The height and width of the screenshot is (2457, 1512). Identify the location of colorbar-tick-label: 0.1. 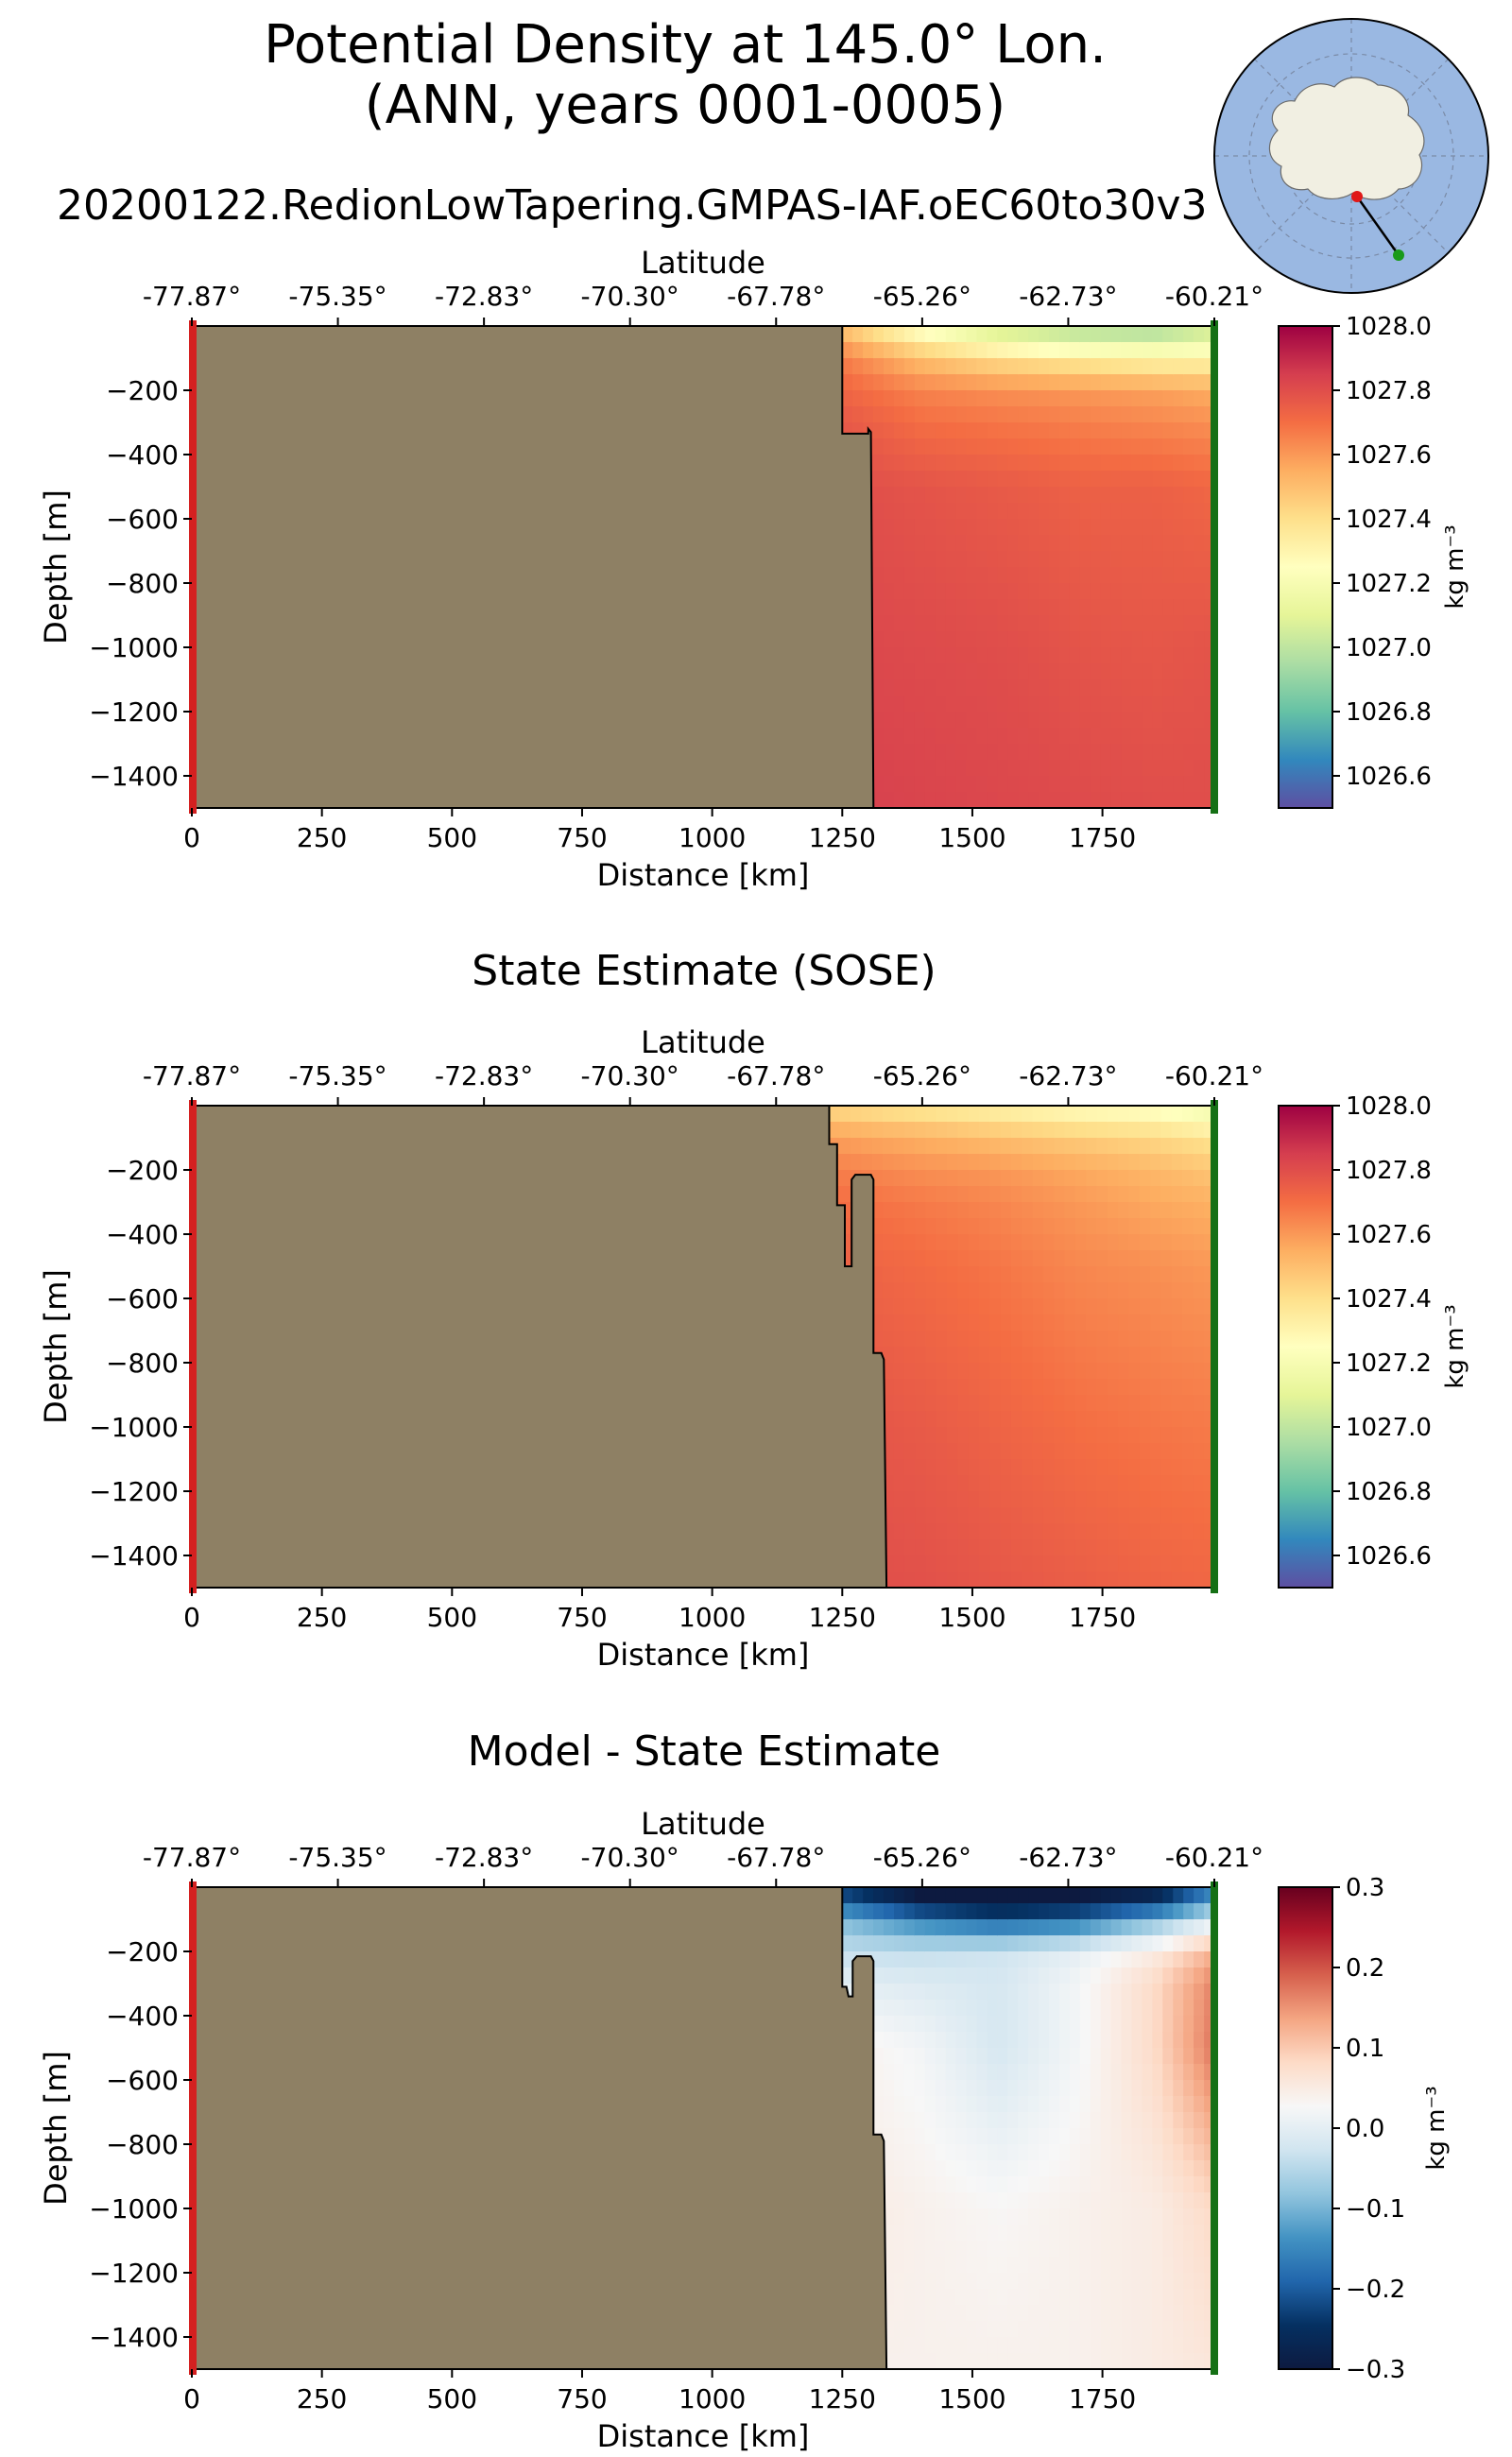
(1365, 2049).